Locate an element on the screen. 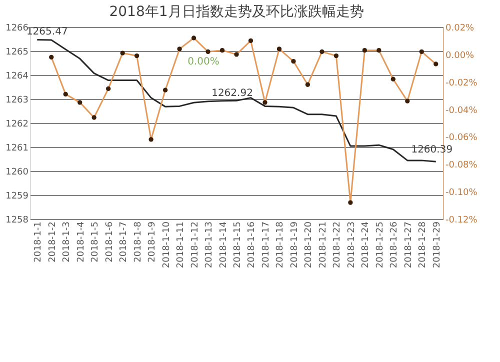 Image resolution: width=500 pixels, height=362 pixels. y2-tick-label: 0.00% is located at coordinates (460, 55).